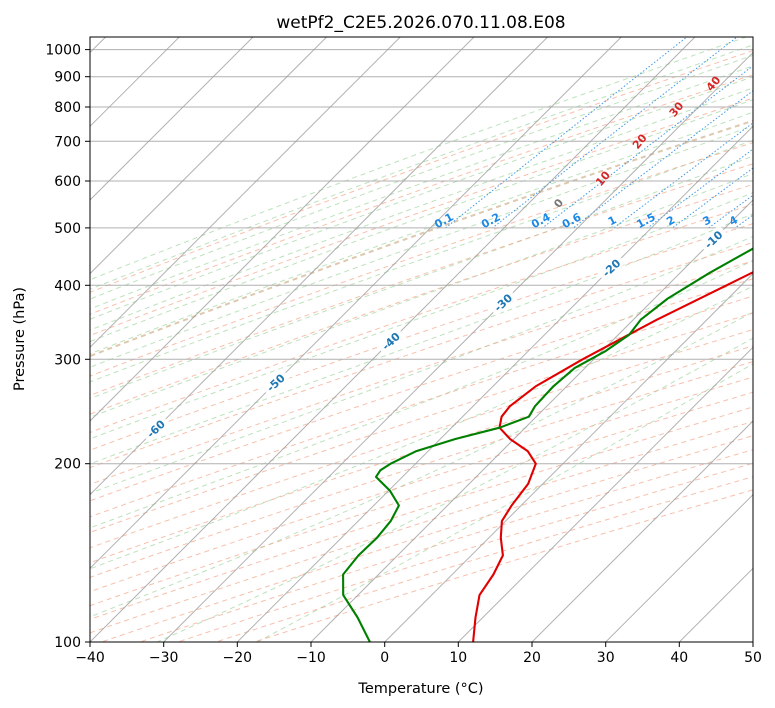  Describe the element at coordinates (606, 658) in the screenshot. I see `x-tick-label: 30` at that location.